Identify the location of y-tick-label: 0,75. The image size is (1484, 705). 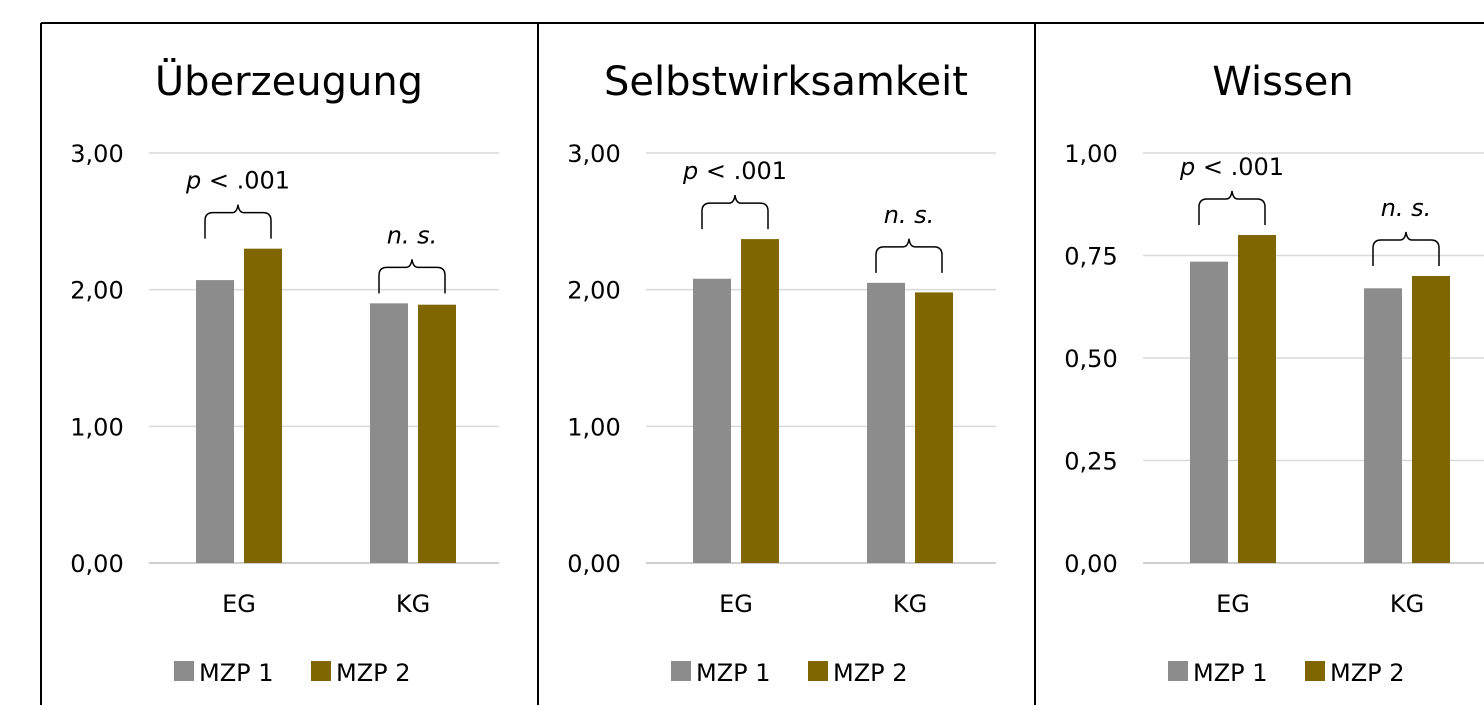
(1090, 257).